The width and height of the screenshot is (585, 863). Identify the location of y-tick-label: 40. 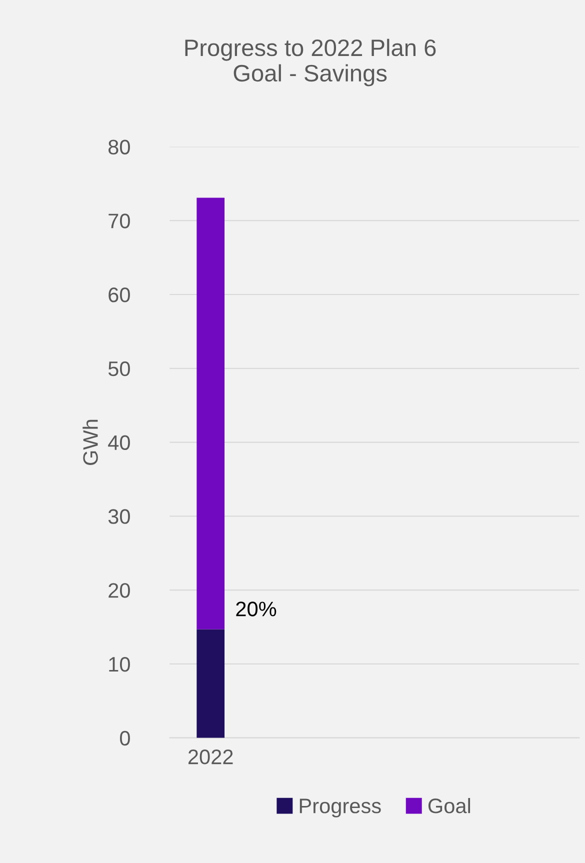
(119, 442).